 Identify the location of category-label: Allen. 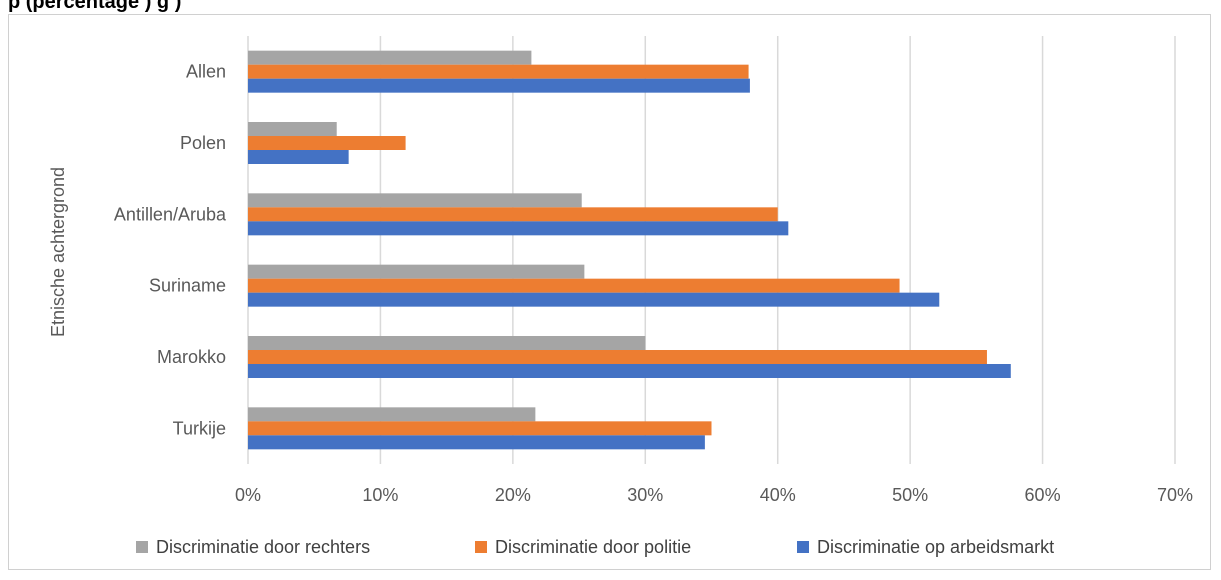
(206, 72).